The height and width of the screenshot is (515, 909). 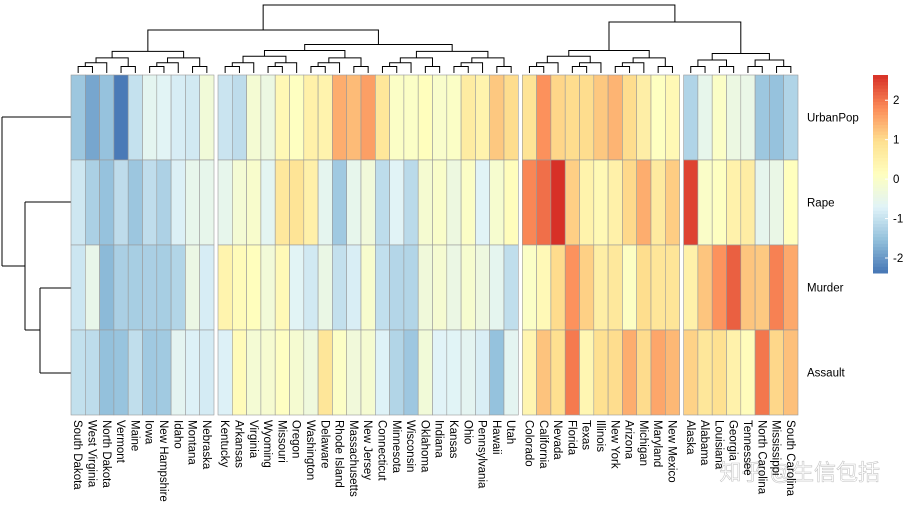 What do you see at coordinates (424, 446) in the screenshot?
I see `column-label: Oklahoma` at bounding box center [424, 446].